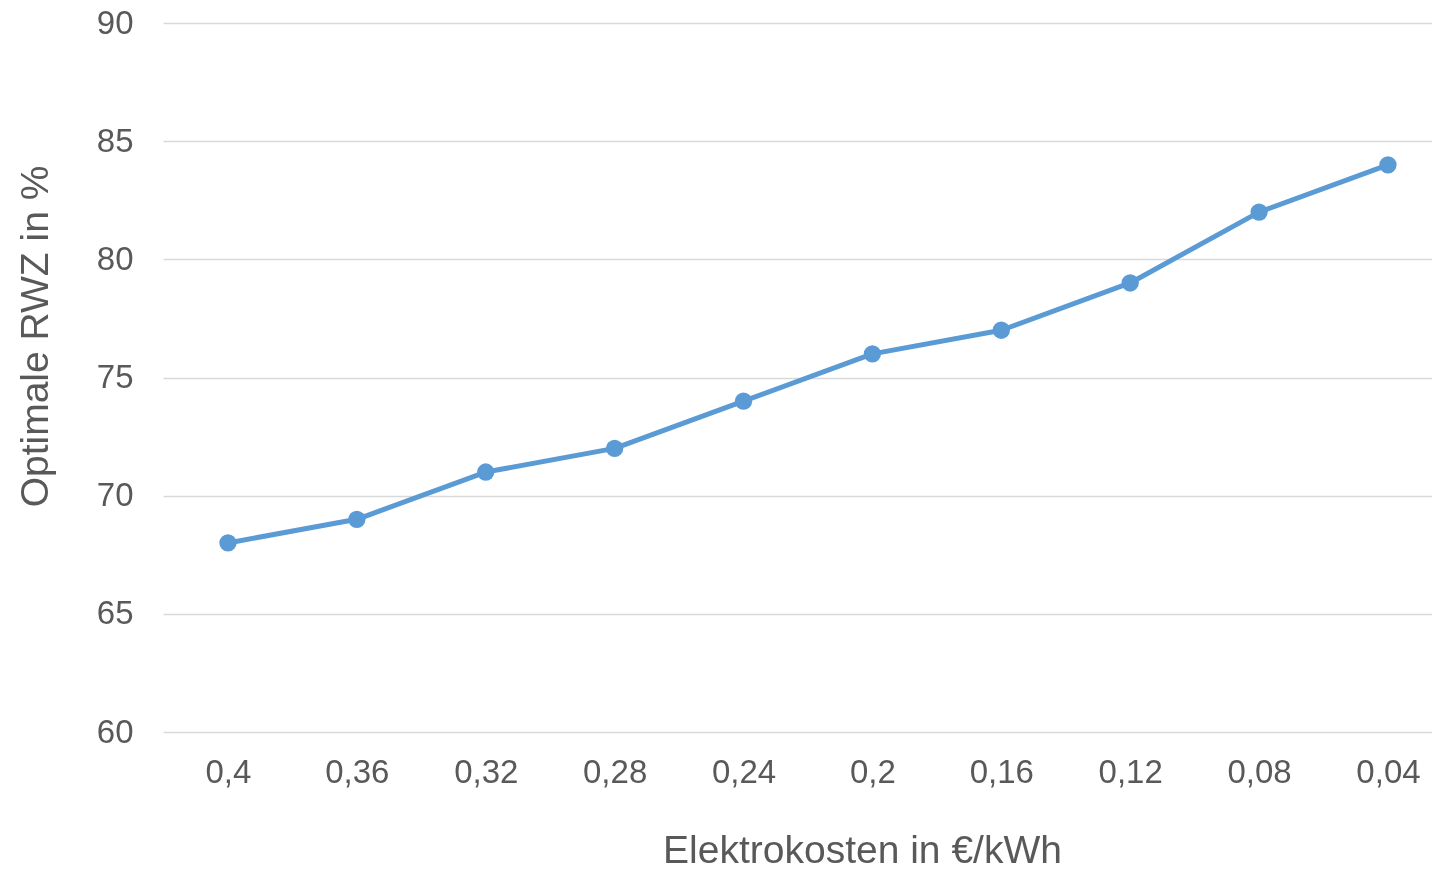  I want to click on x-tick-label: 0,08, so click(1259, 771).